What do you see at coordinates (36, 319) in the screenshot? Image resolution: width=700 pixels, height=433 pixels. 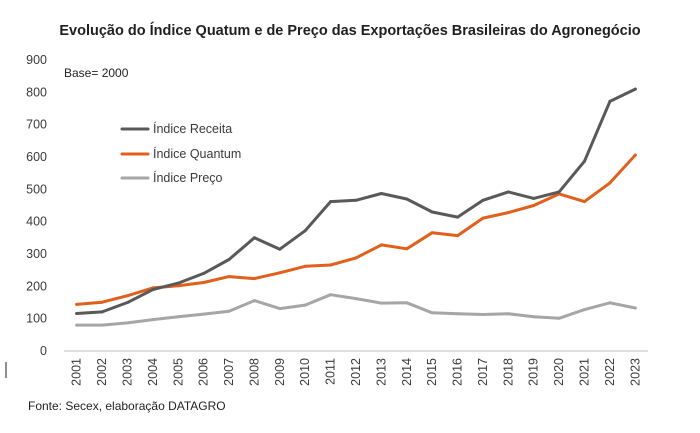 I see `y-tick-label: 100` at bounding box center [36, 319].